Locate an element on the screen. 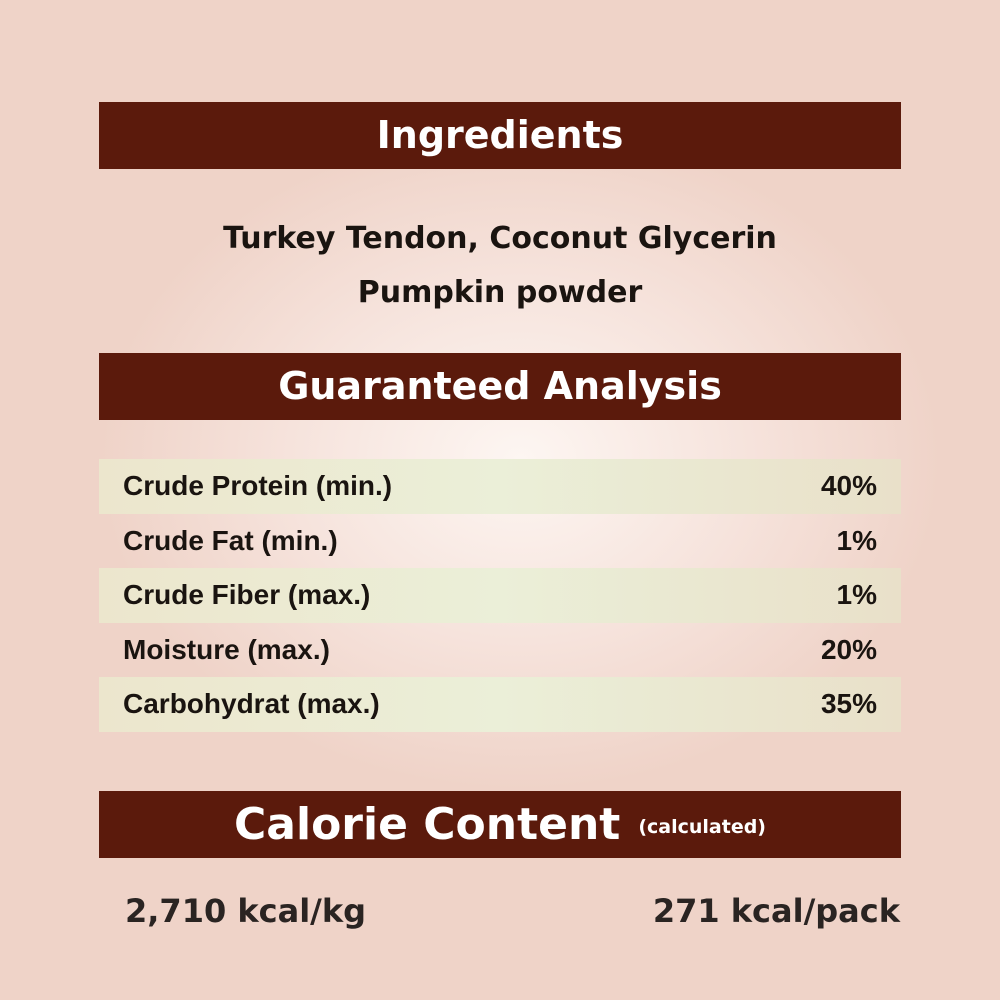 The width and height of the screenshot is (1000, 1000). row-value: 40% is located at coordinates (848, 486).